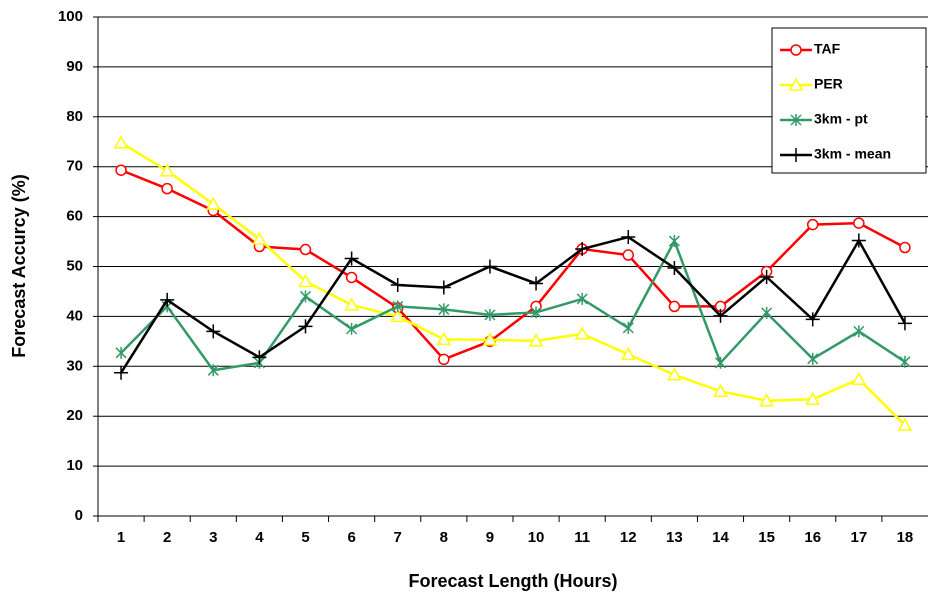 The width and height of the screenshot is (928, 598). What do you see at coordinates (70, 16) in the screenshot?
I see `y-tick-label: 100` at bounding box center [70, 16].